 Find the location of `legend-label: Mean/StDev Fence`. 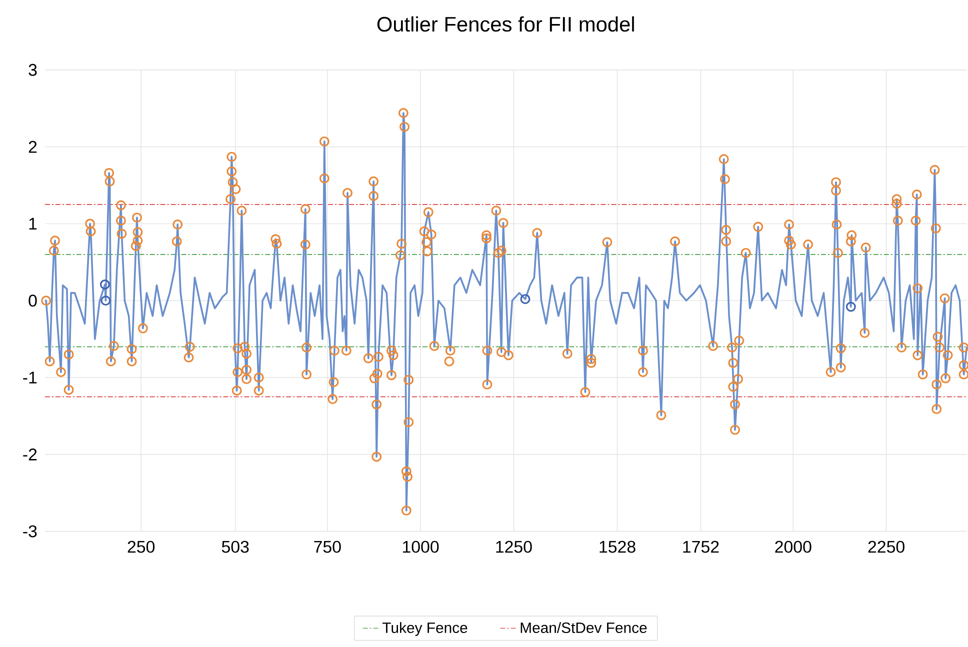

legend-label: Mean/StDev Fence is located at coordinates (583, 627).